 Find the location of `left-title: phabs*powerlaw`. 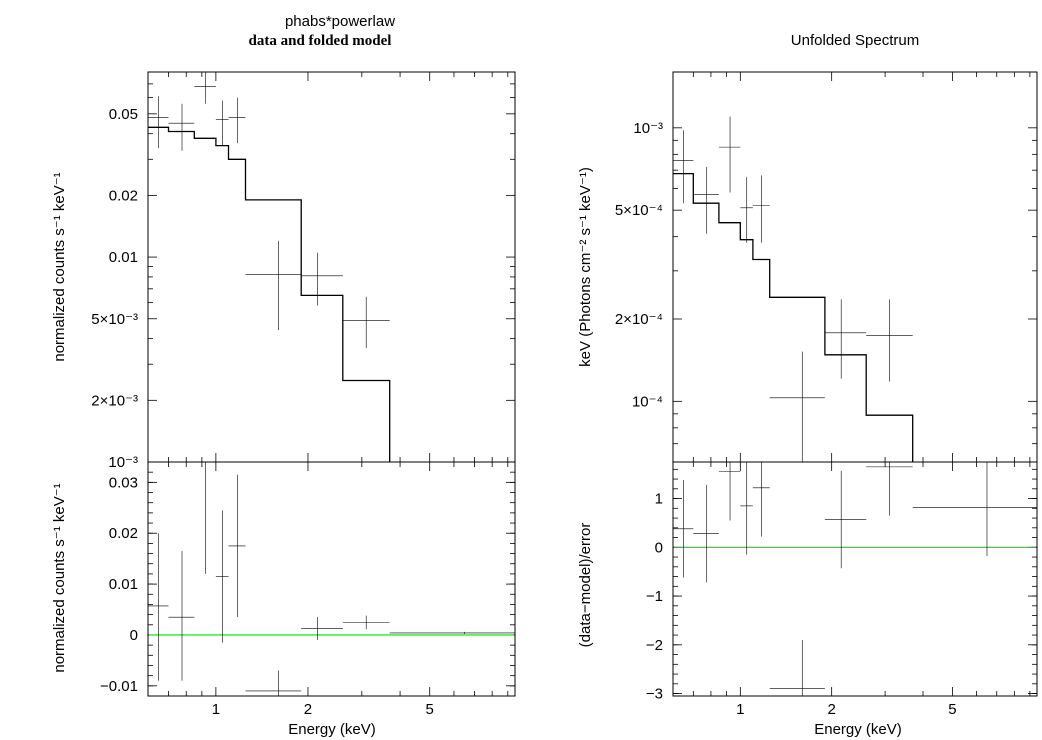

left-title: phabs*powerlaw is located at coordinates (340, 21).